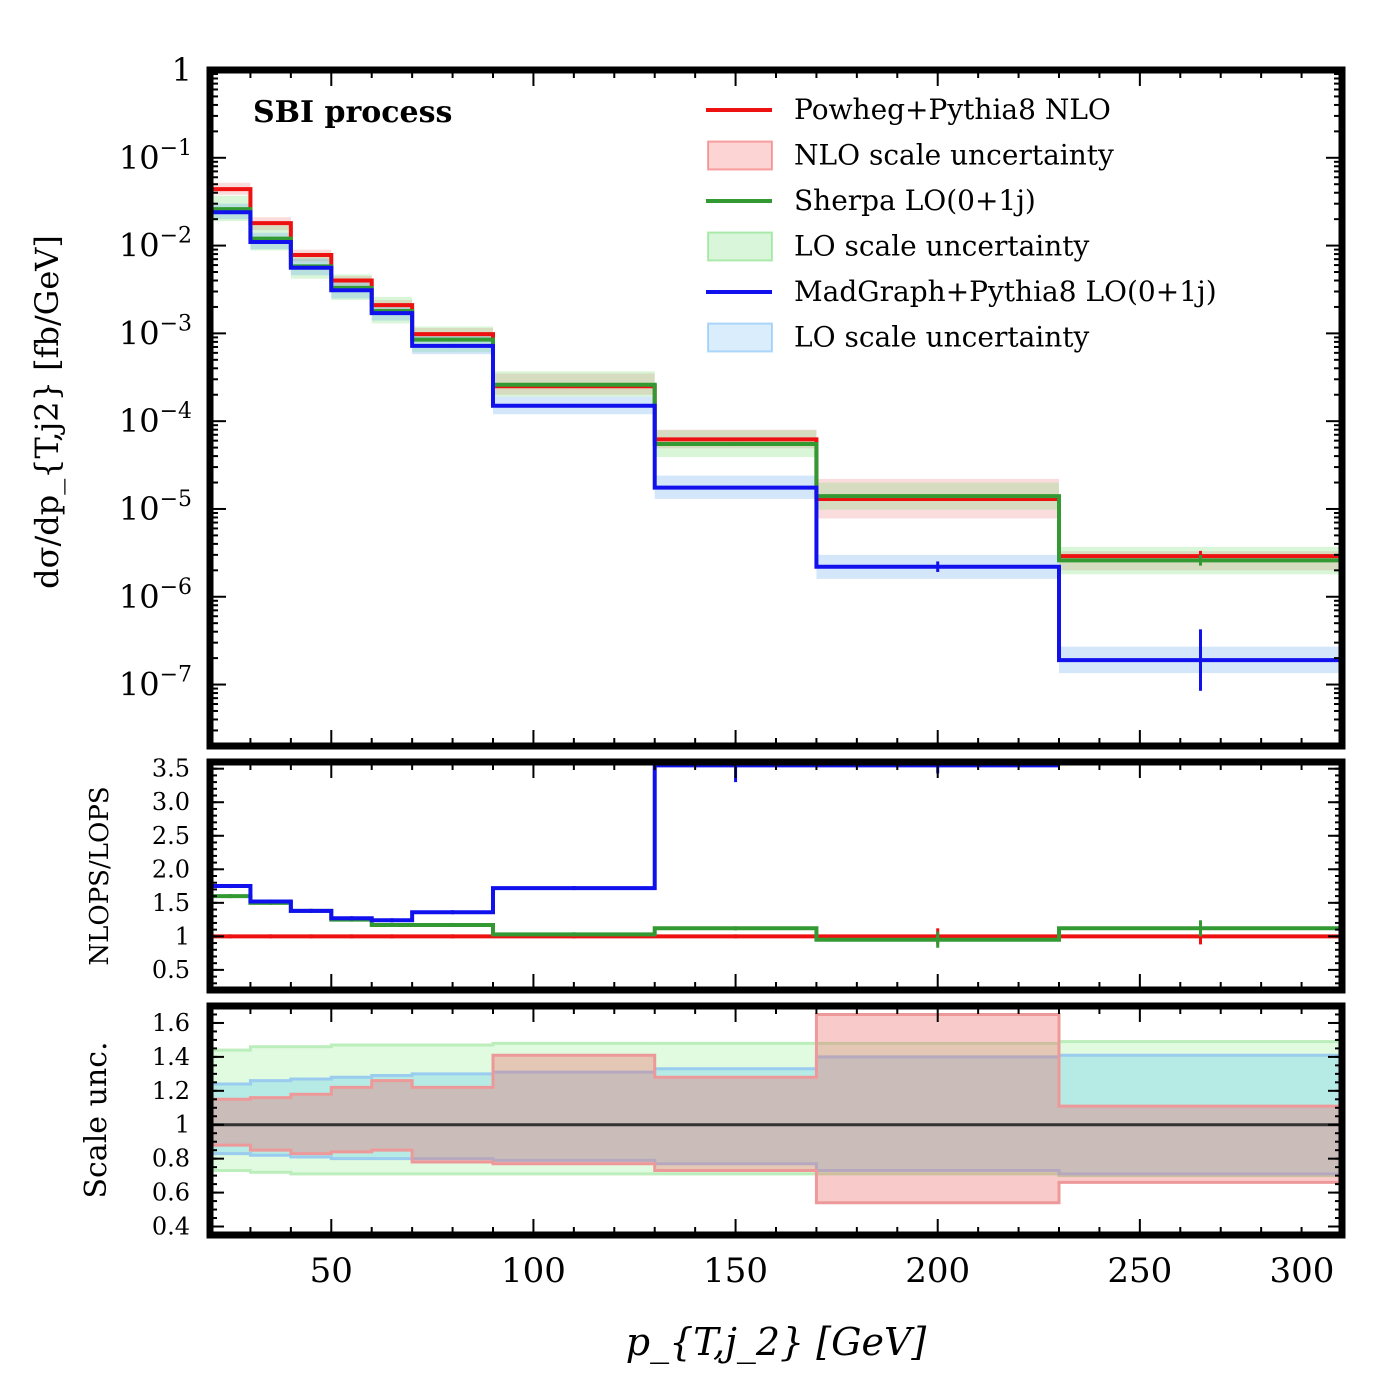 Image resolution: width=1400 pixels, height=1400 pixels. I want to click on x-tick-labels: 50 100 150 200 250 300, so click(822, 1271).